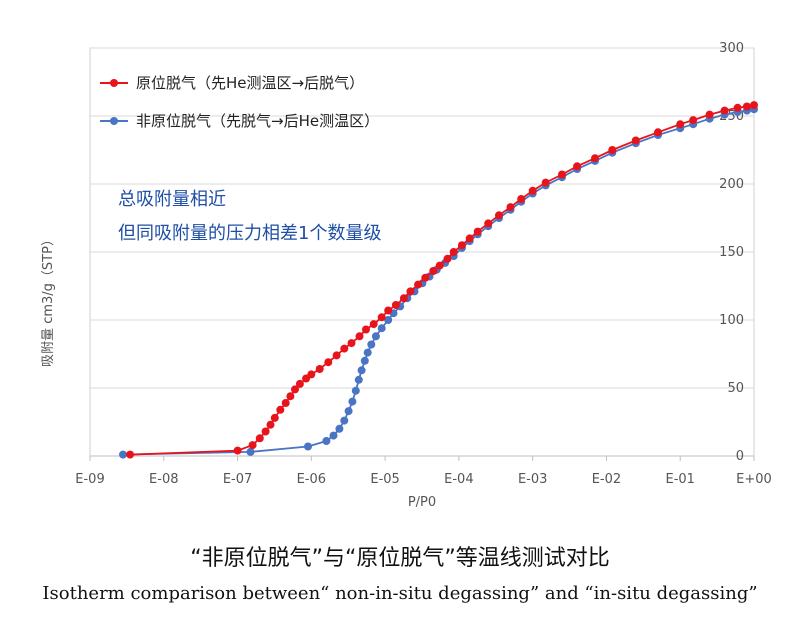 Image resolution: width=800 pixels, height=631 pixels. Describe the element at coordinates (731, 252) in the screenshot. I see `y-tick-label: 150` at that location.